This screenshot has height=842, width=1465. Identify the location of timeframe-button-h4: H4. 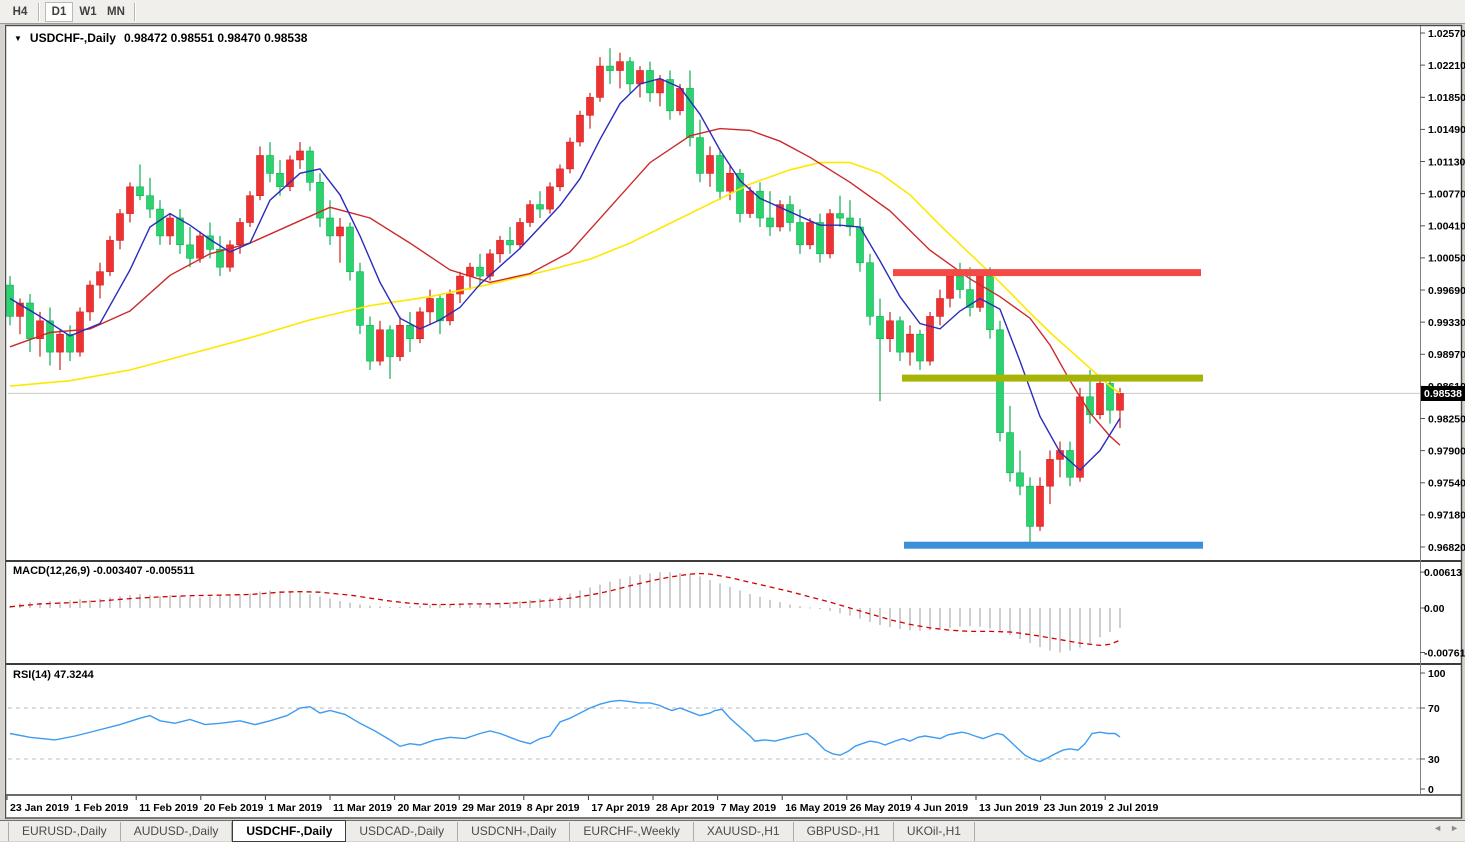
(20, 11).